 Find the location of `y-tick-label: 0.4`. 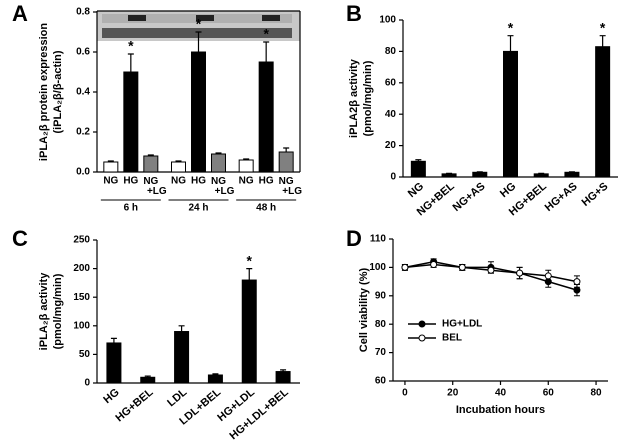

y-tick-label: 0.4 is located at coordinates (83, 92).